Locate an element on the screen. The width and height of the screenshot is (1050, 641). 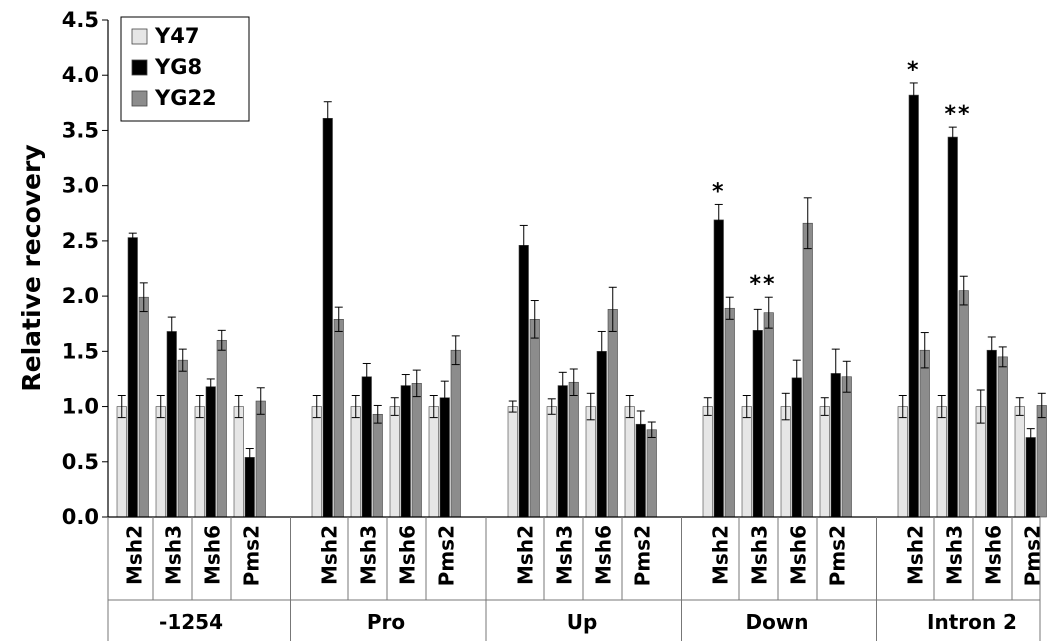
group-label: Intron 2 is located at coordinates (972, 622).